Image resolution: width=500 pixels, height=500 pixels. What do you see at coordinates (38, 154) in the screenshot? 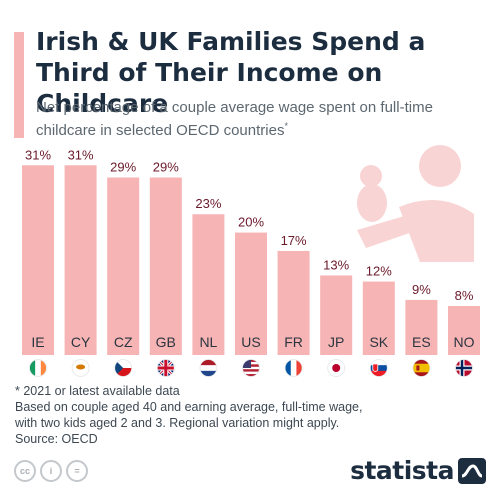
I see `value-label-ie: 31%` at bounding box center [38, 154].